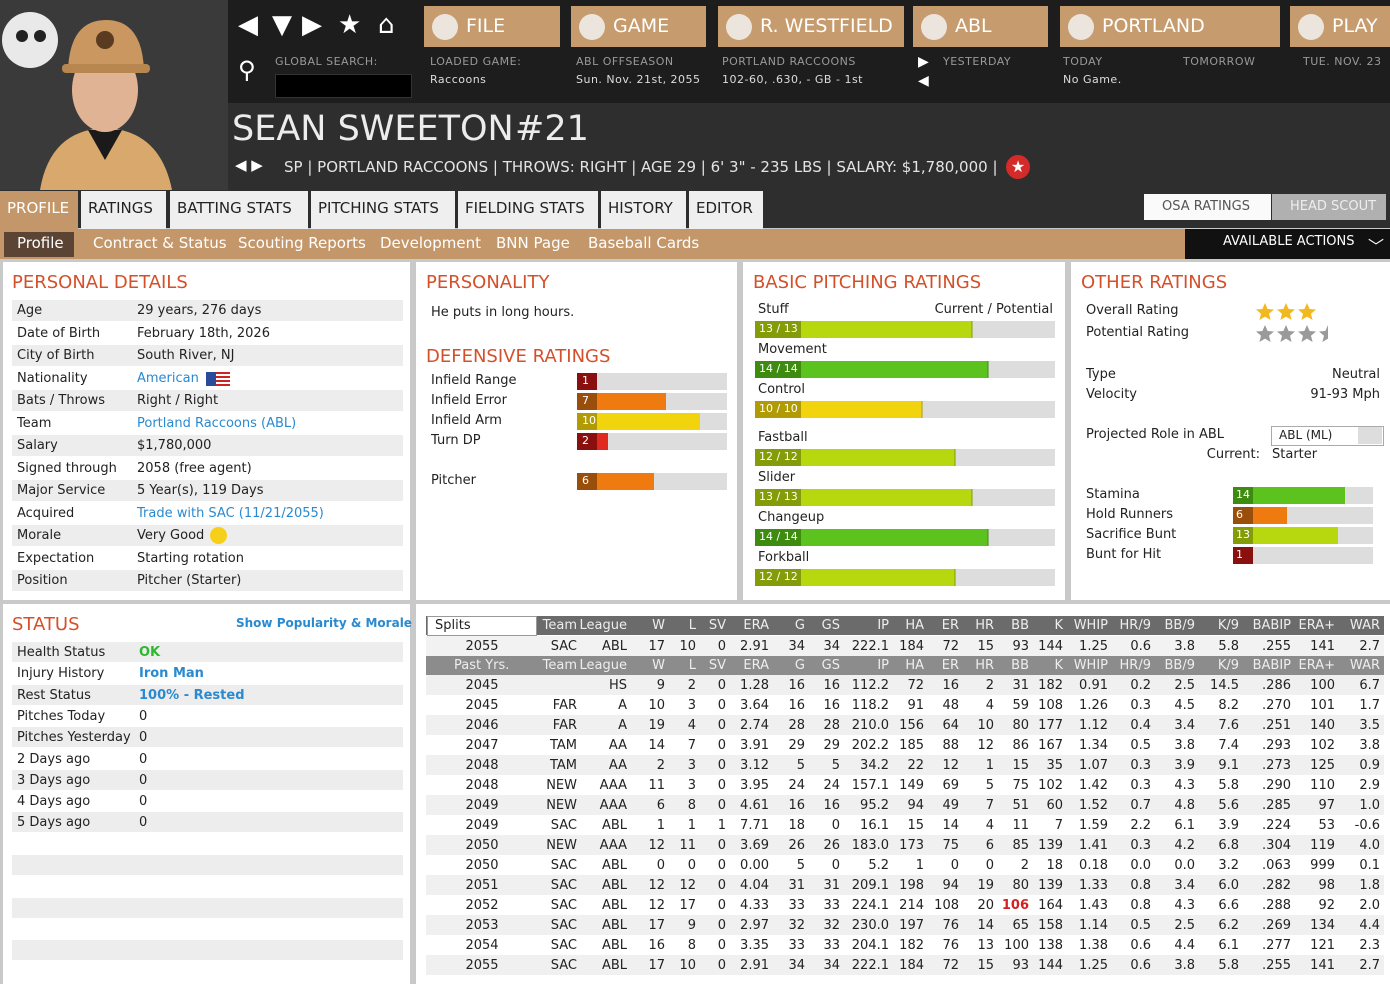  Describe the element at coordinates (1342, 61) in the screenshot. I see `day-label: TUE. NOV. 23` at that location.